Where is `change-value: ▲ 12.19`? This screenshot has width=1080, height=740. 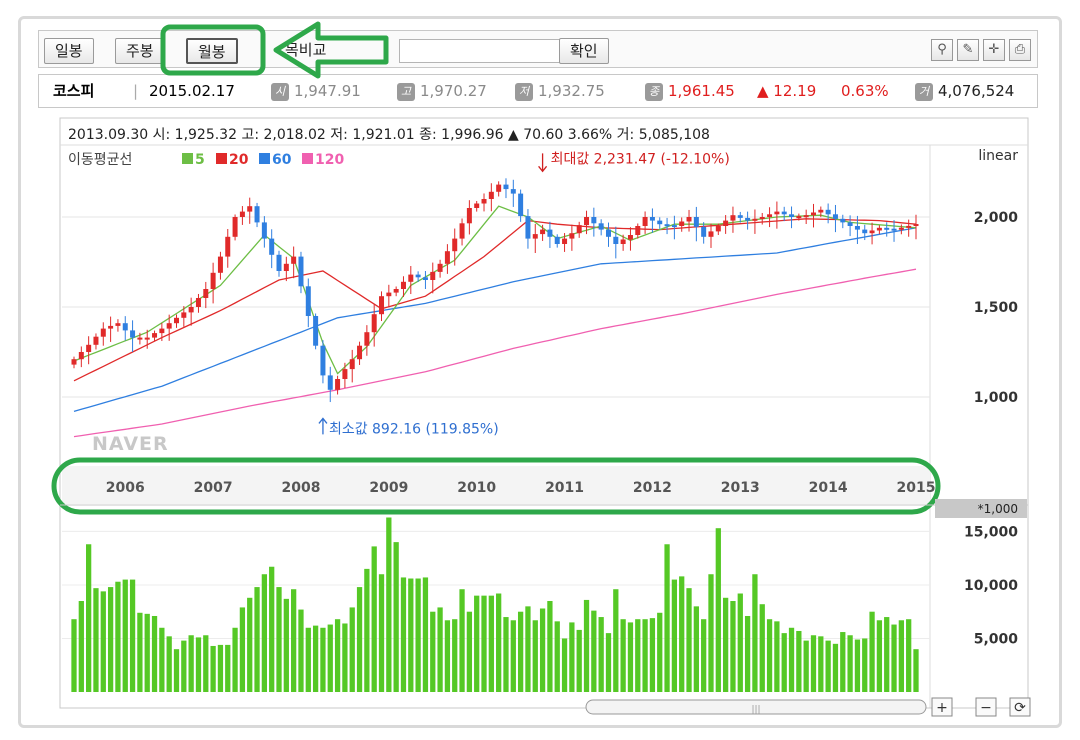
change-value: ▲ 12.19 is located at coordinates (787, 91).